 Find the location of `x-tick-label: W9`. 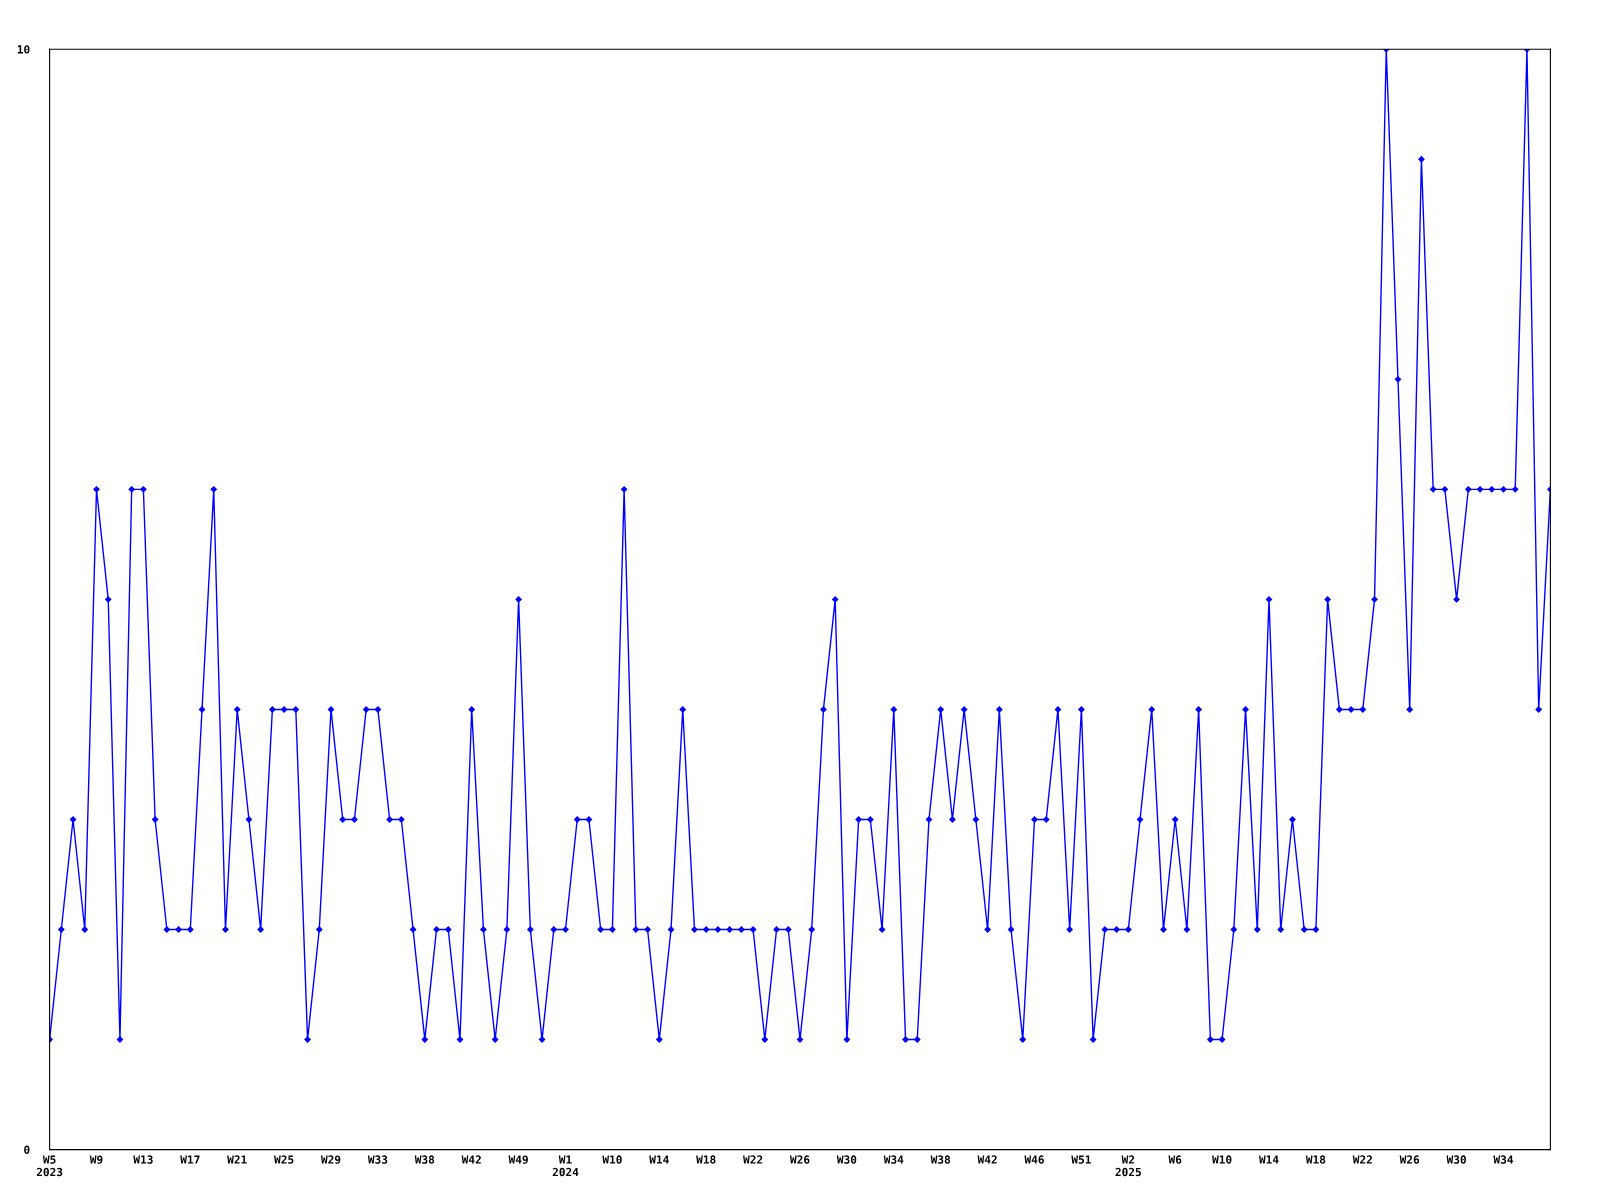

x-tick-label: W9 is located at coordinates (96, 1159).